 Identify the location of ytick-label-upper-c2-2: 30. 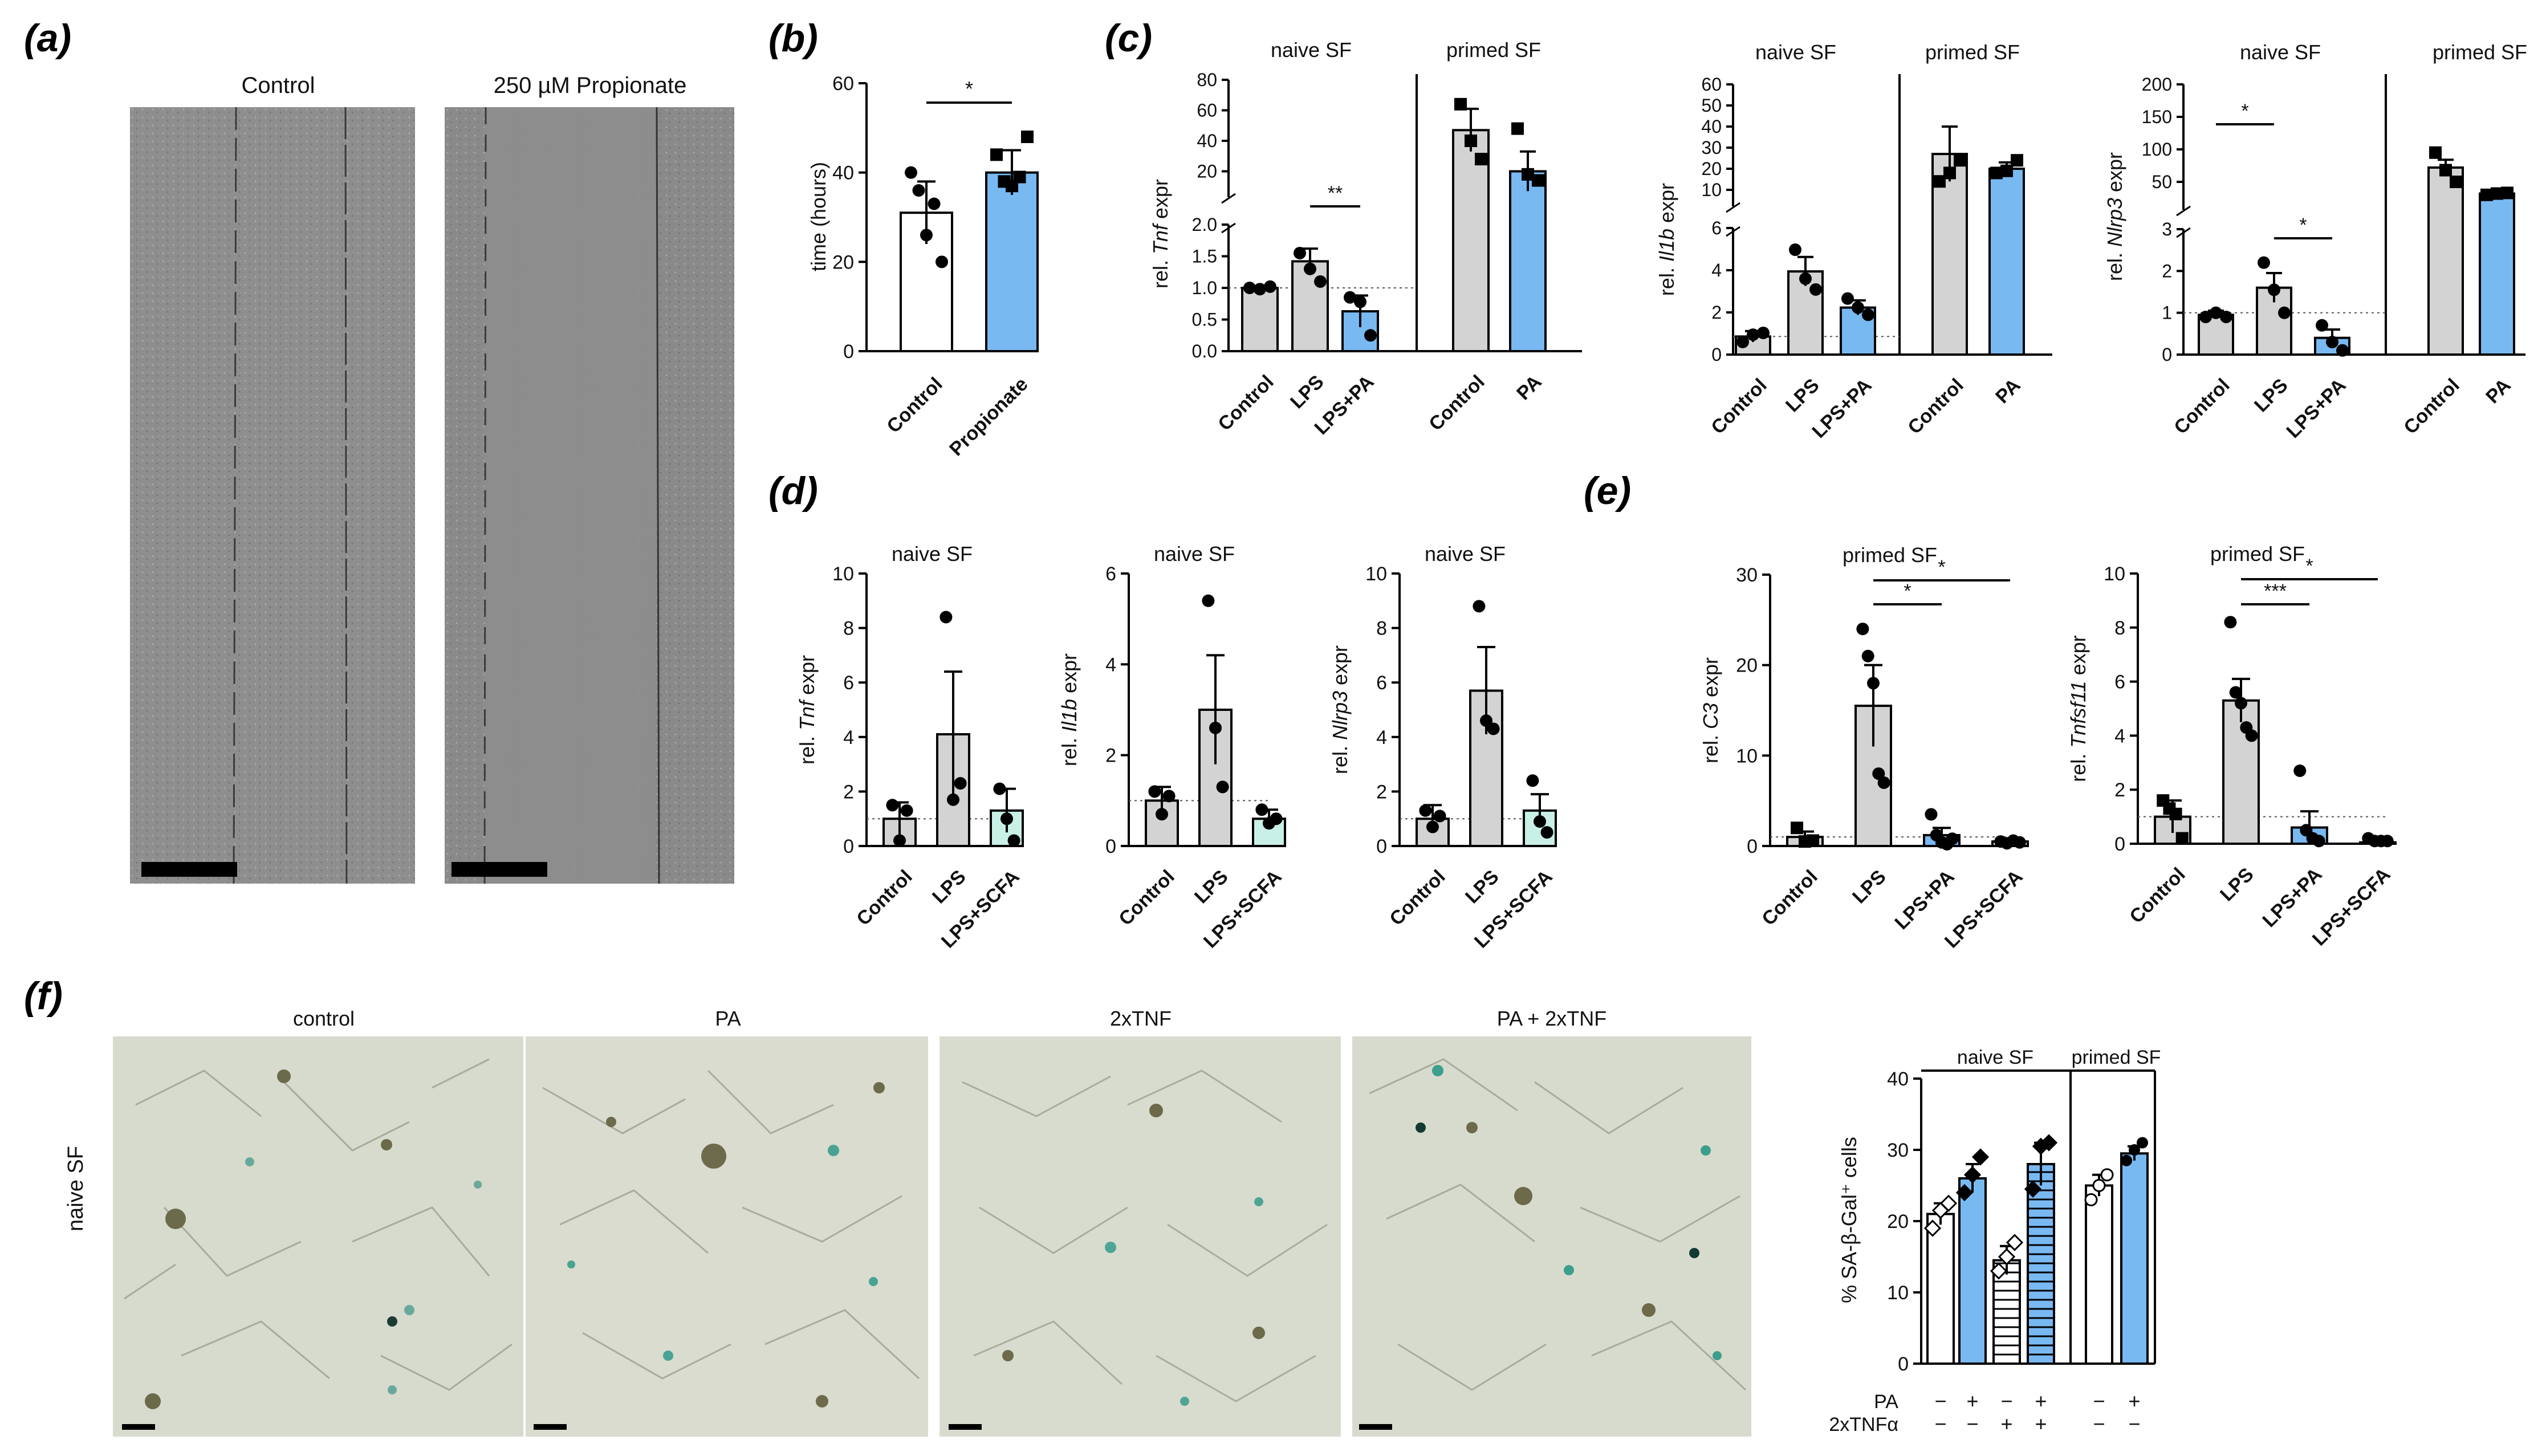
(1712, 147).